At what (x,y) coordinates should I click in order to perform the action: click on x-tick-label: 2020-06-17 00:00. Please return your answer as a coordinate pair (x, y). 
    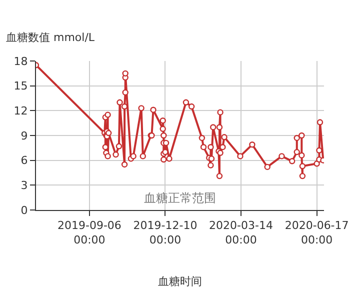
    Looking at the image, I should click on (316, 232).